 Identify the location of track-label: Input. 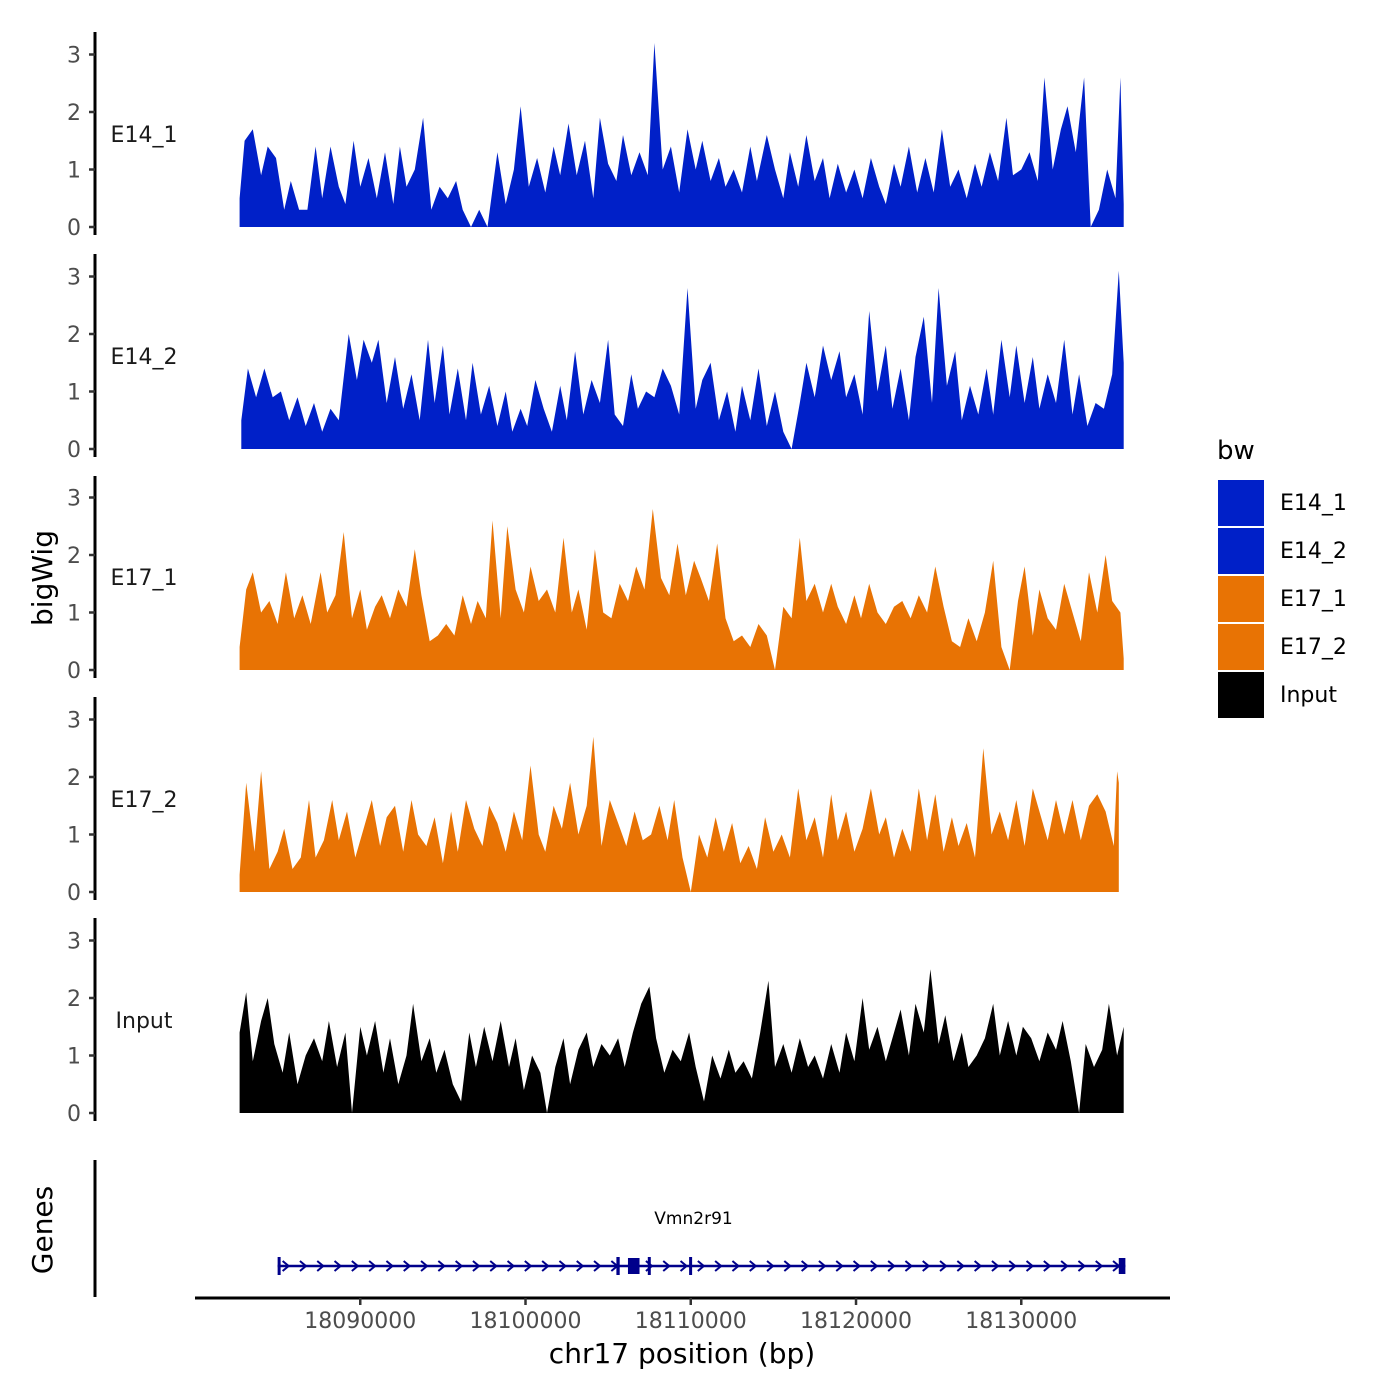
(144, 1021).